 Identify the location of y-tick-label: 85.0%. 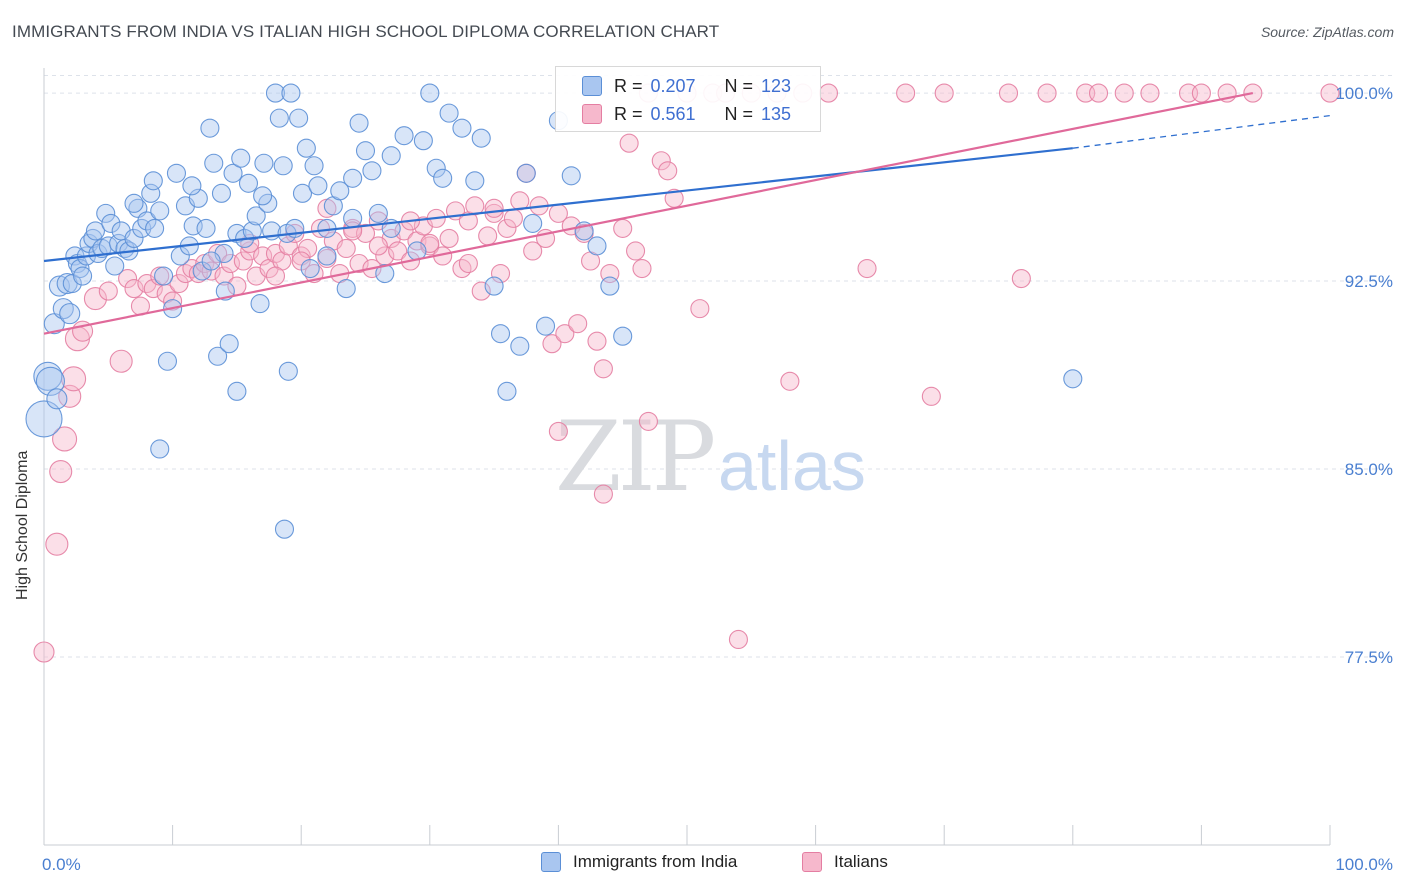
(1369, 469).